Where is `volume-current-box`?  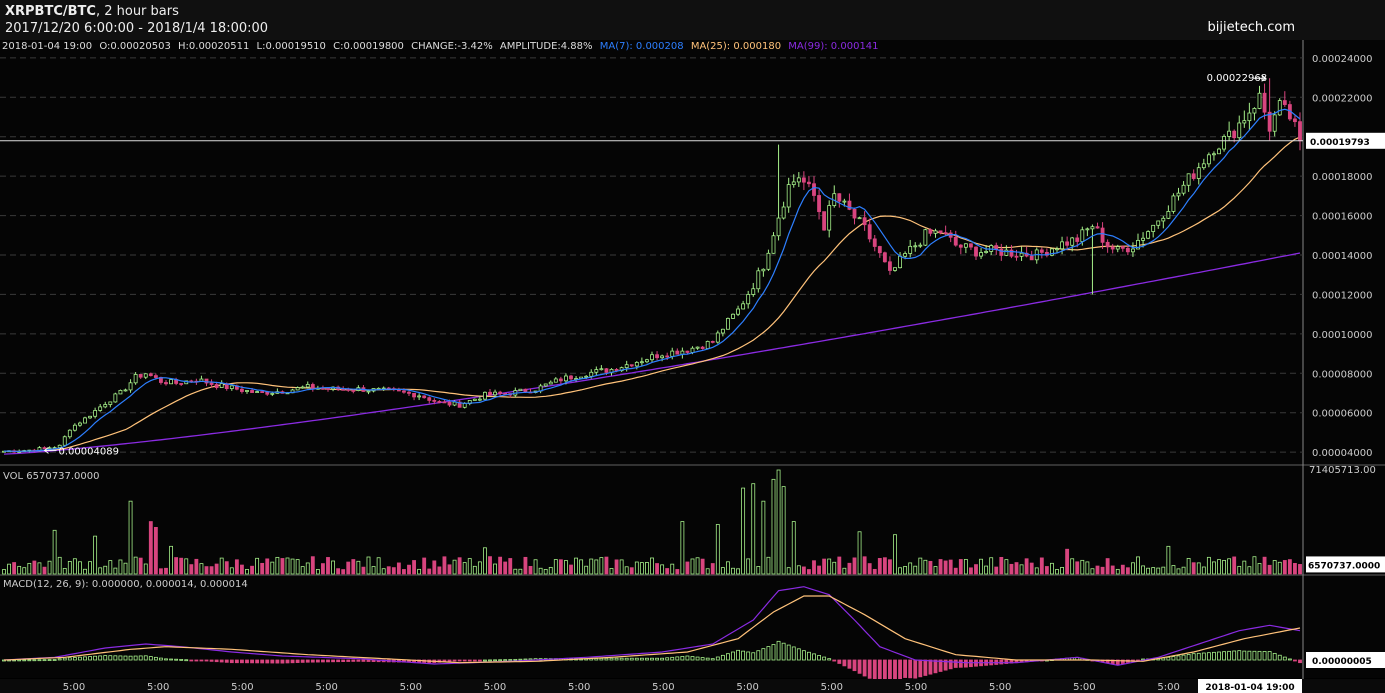
volume-current-box is located at coordinates (1345, 564).